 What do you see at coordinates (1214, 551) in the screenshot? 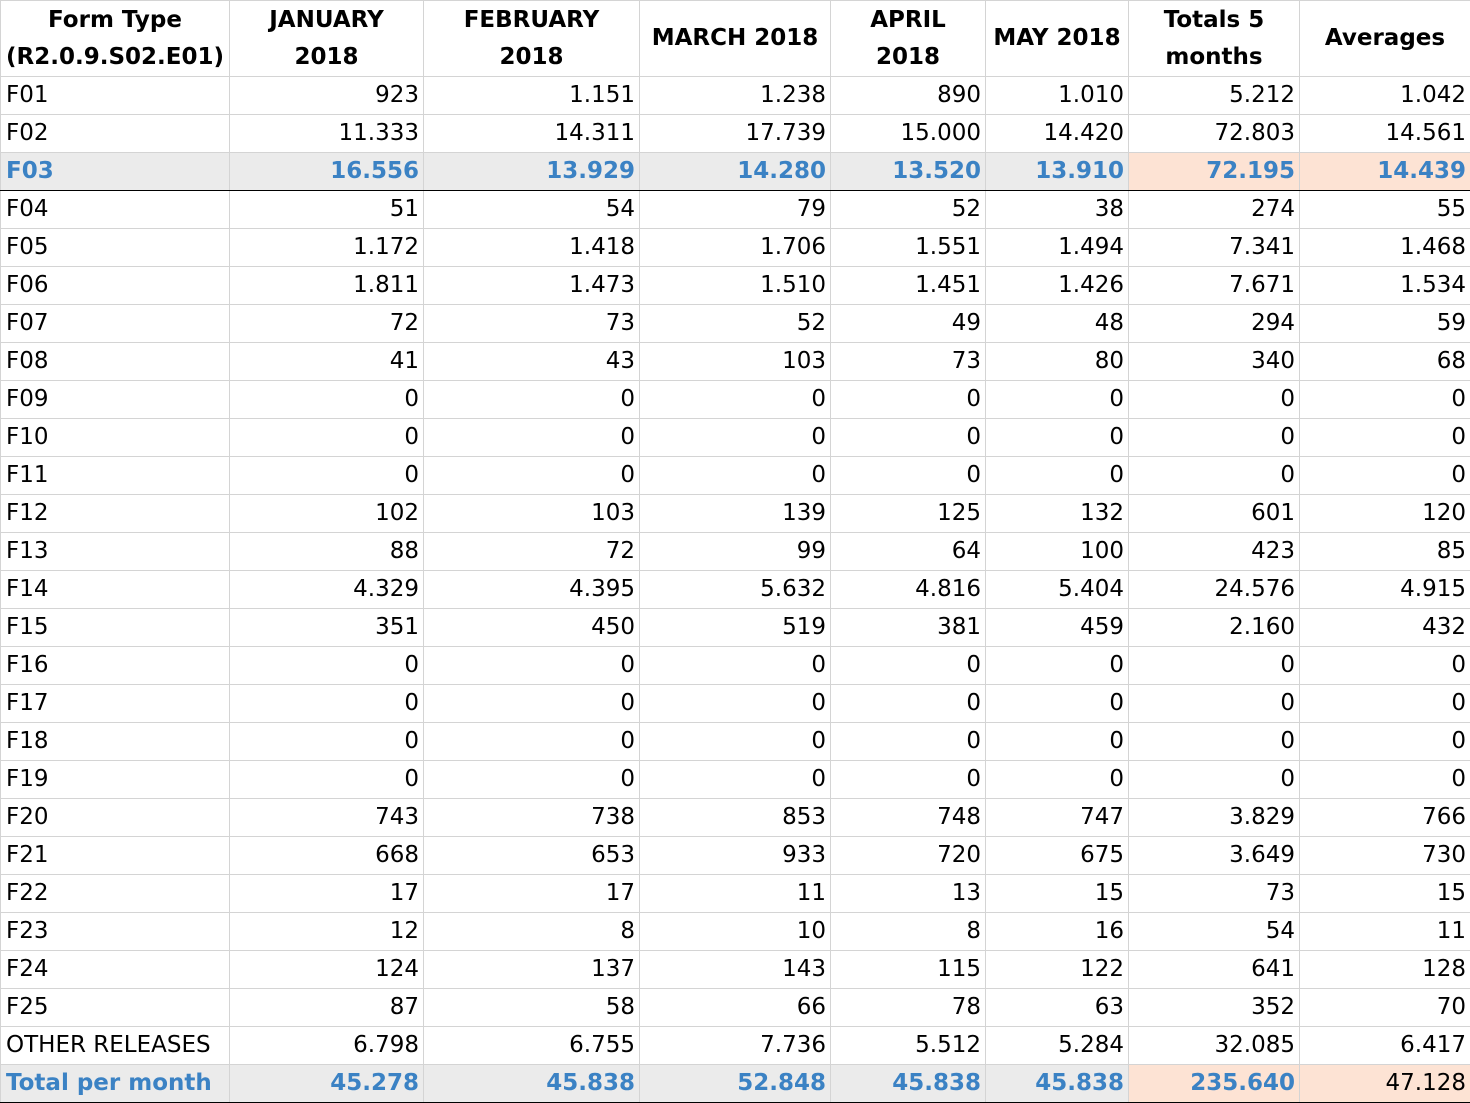
I see `cell-value: 423` at bounding box center [1214, 551].